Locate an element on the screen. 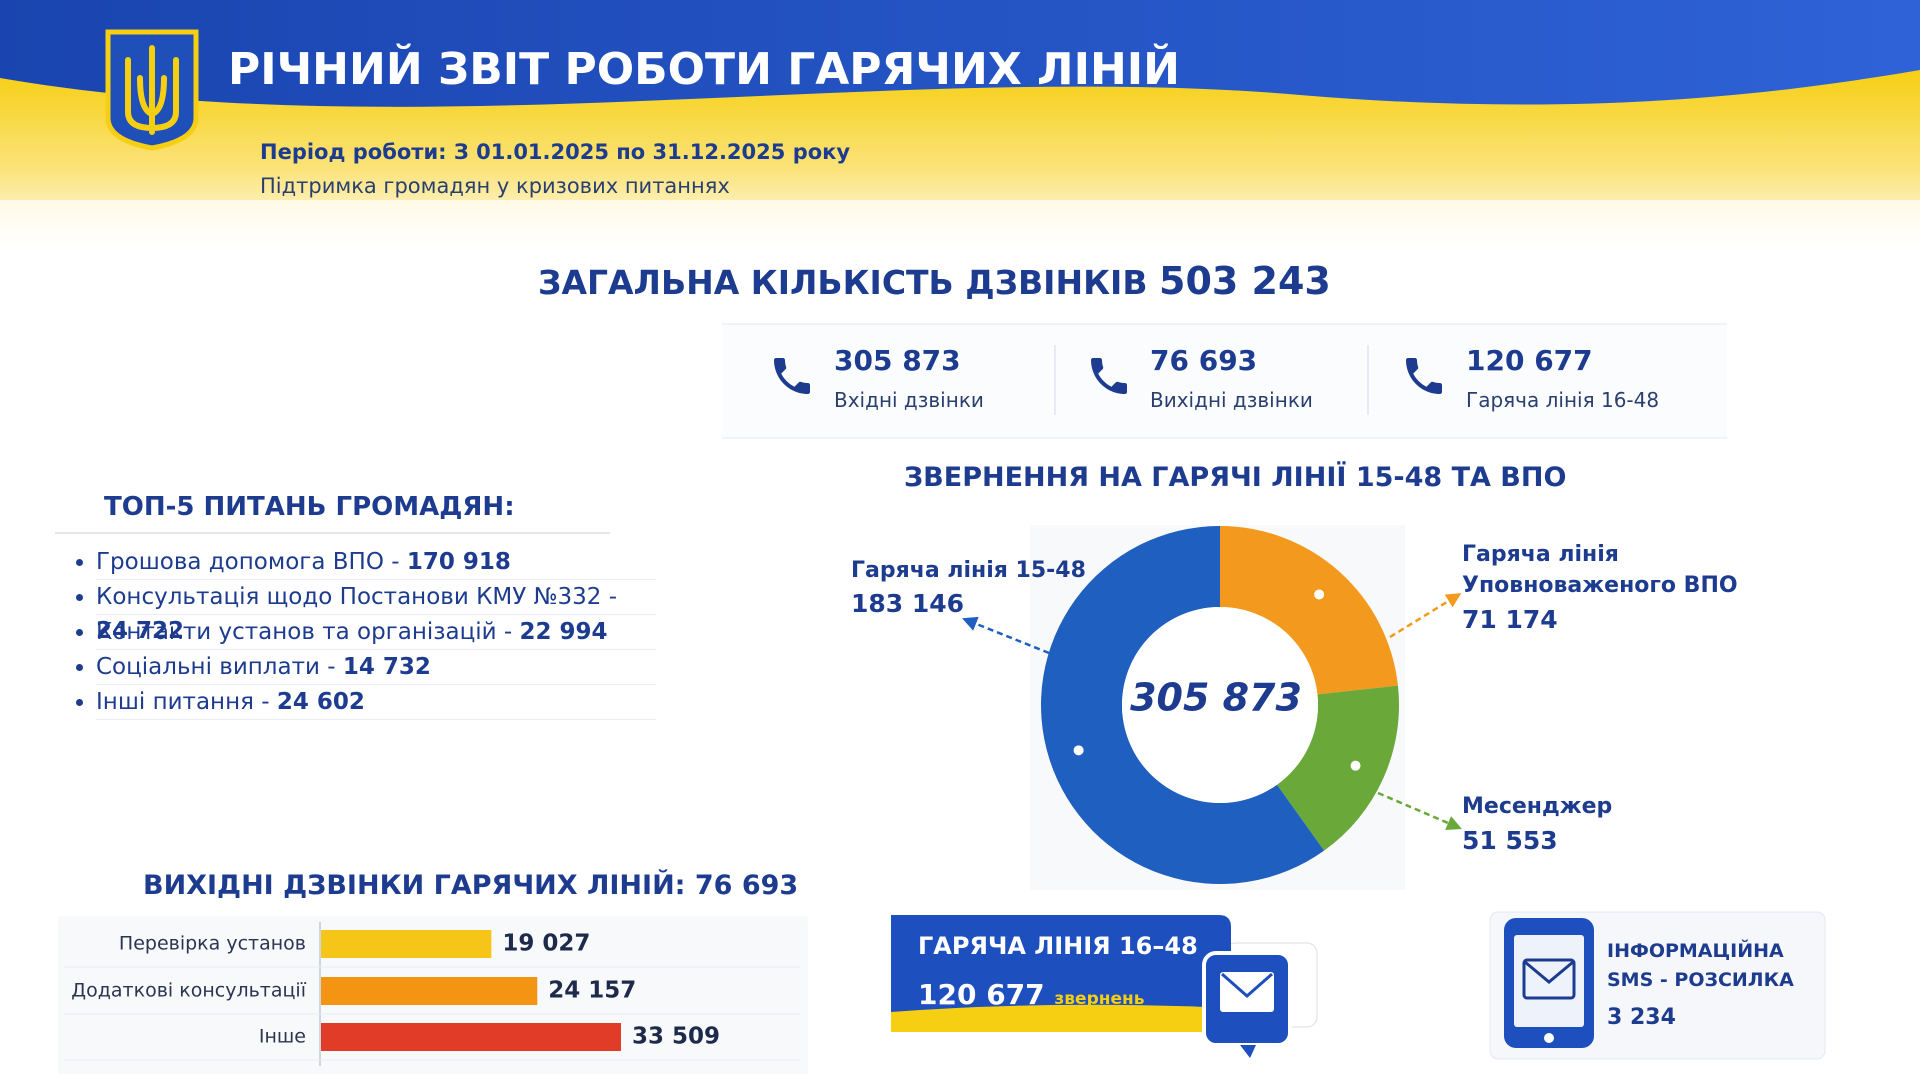 This screenshot has height=1080, width=1920. top5-item: Контакти установ та організацій - 22 994 is located at coordinates (376, 632).